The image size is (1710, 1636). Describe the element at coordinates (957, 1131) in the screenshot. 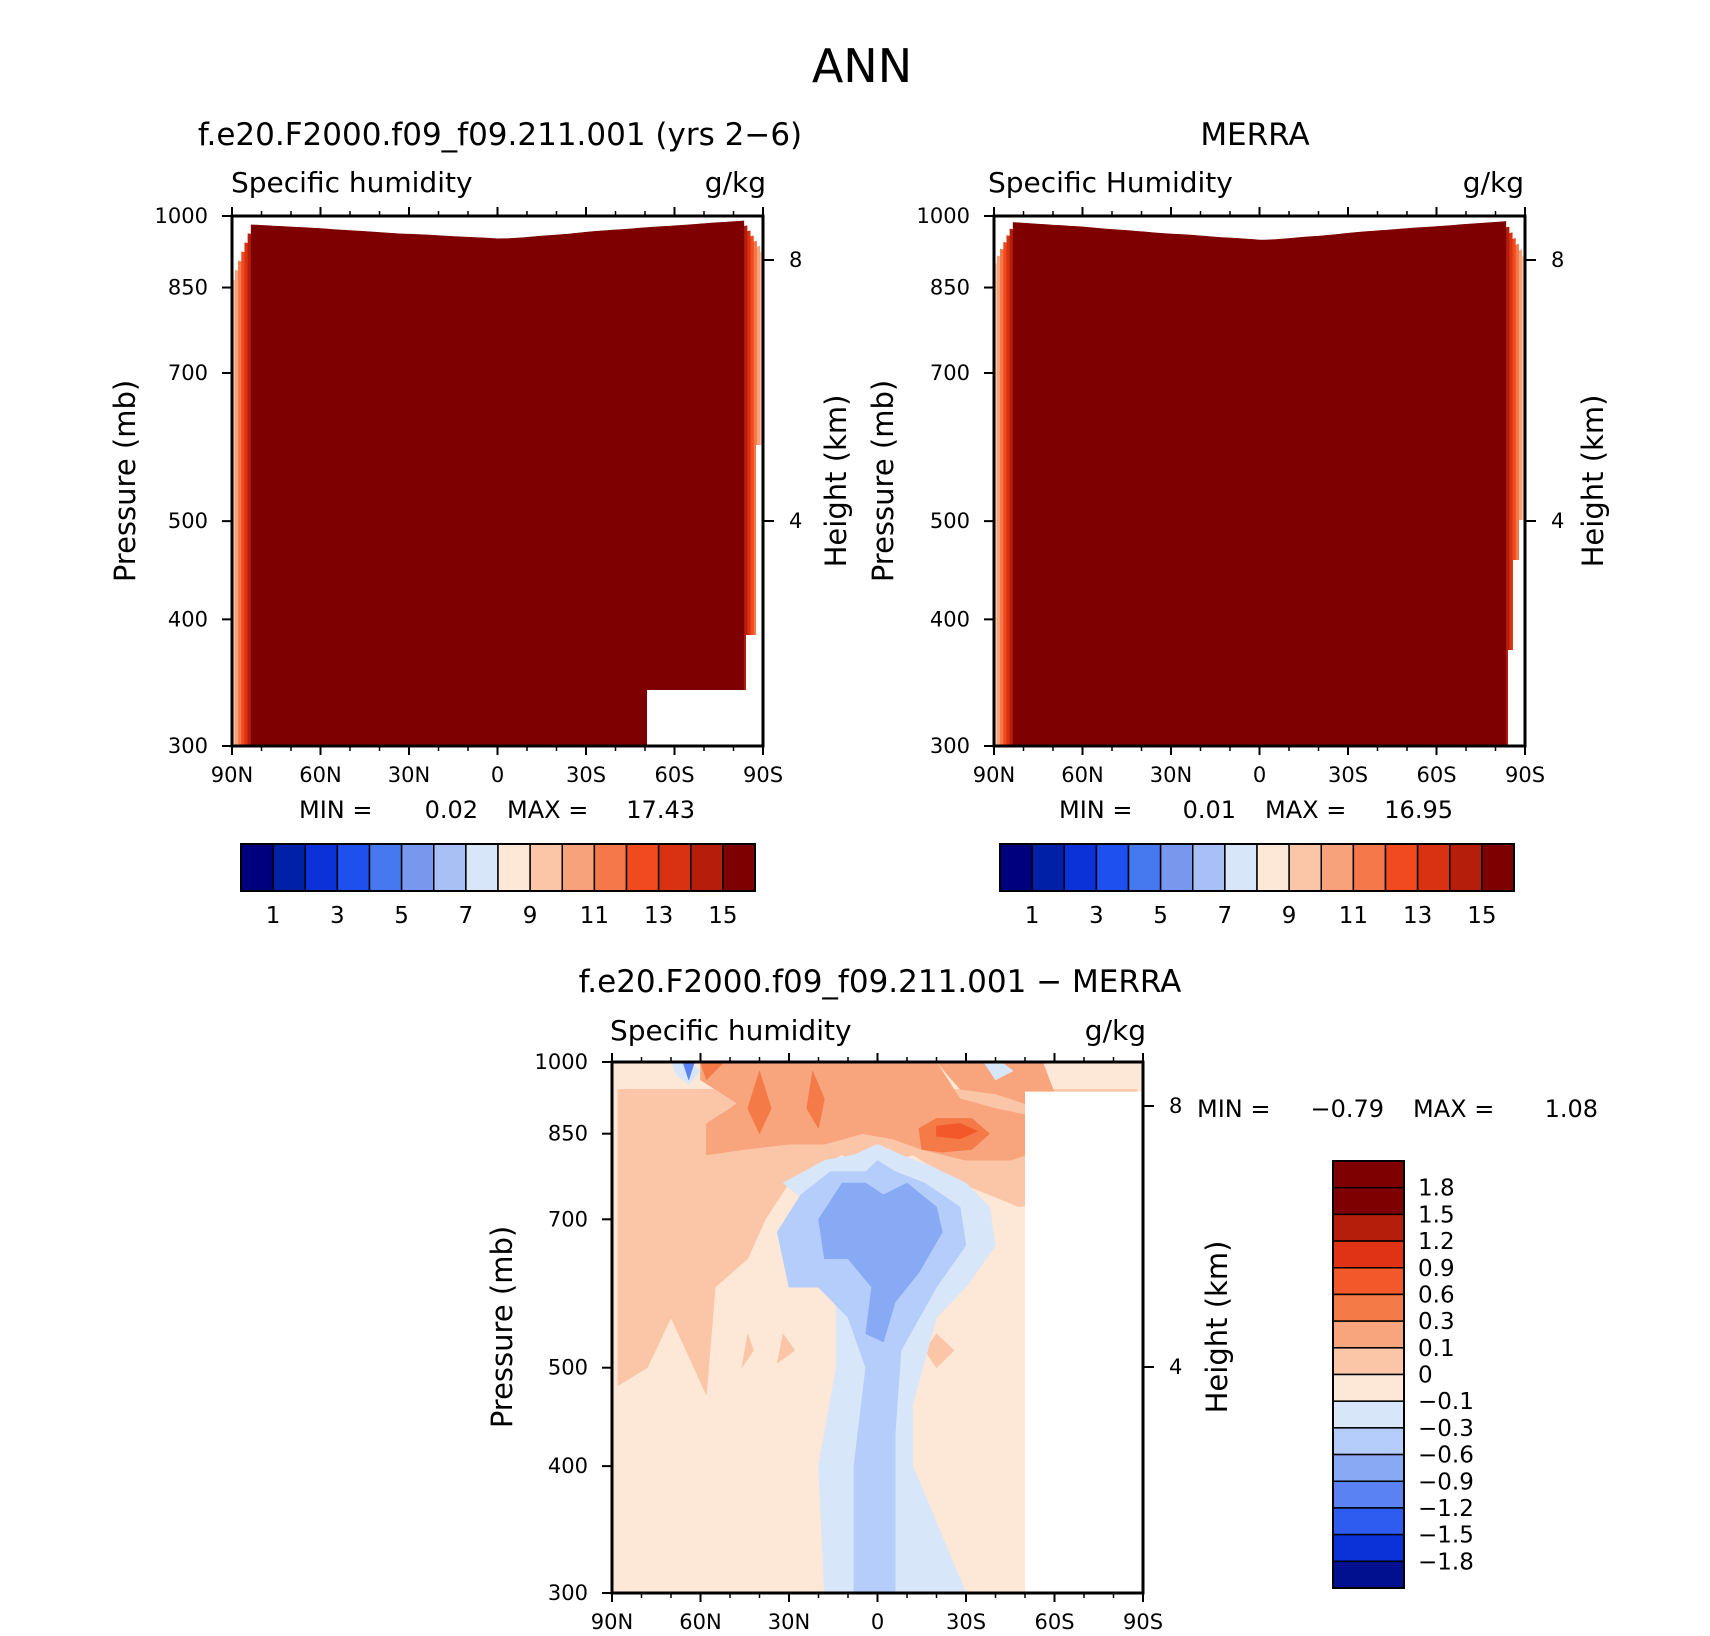

I see `panel-diff-fill-0.9` at that location.